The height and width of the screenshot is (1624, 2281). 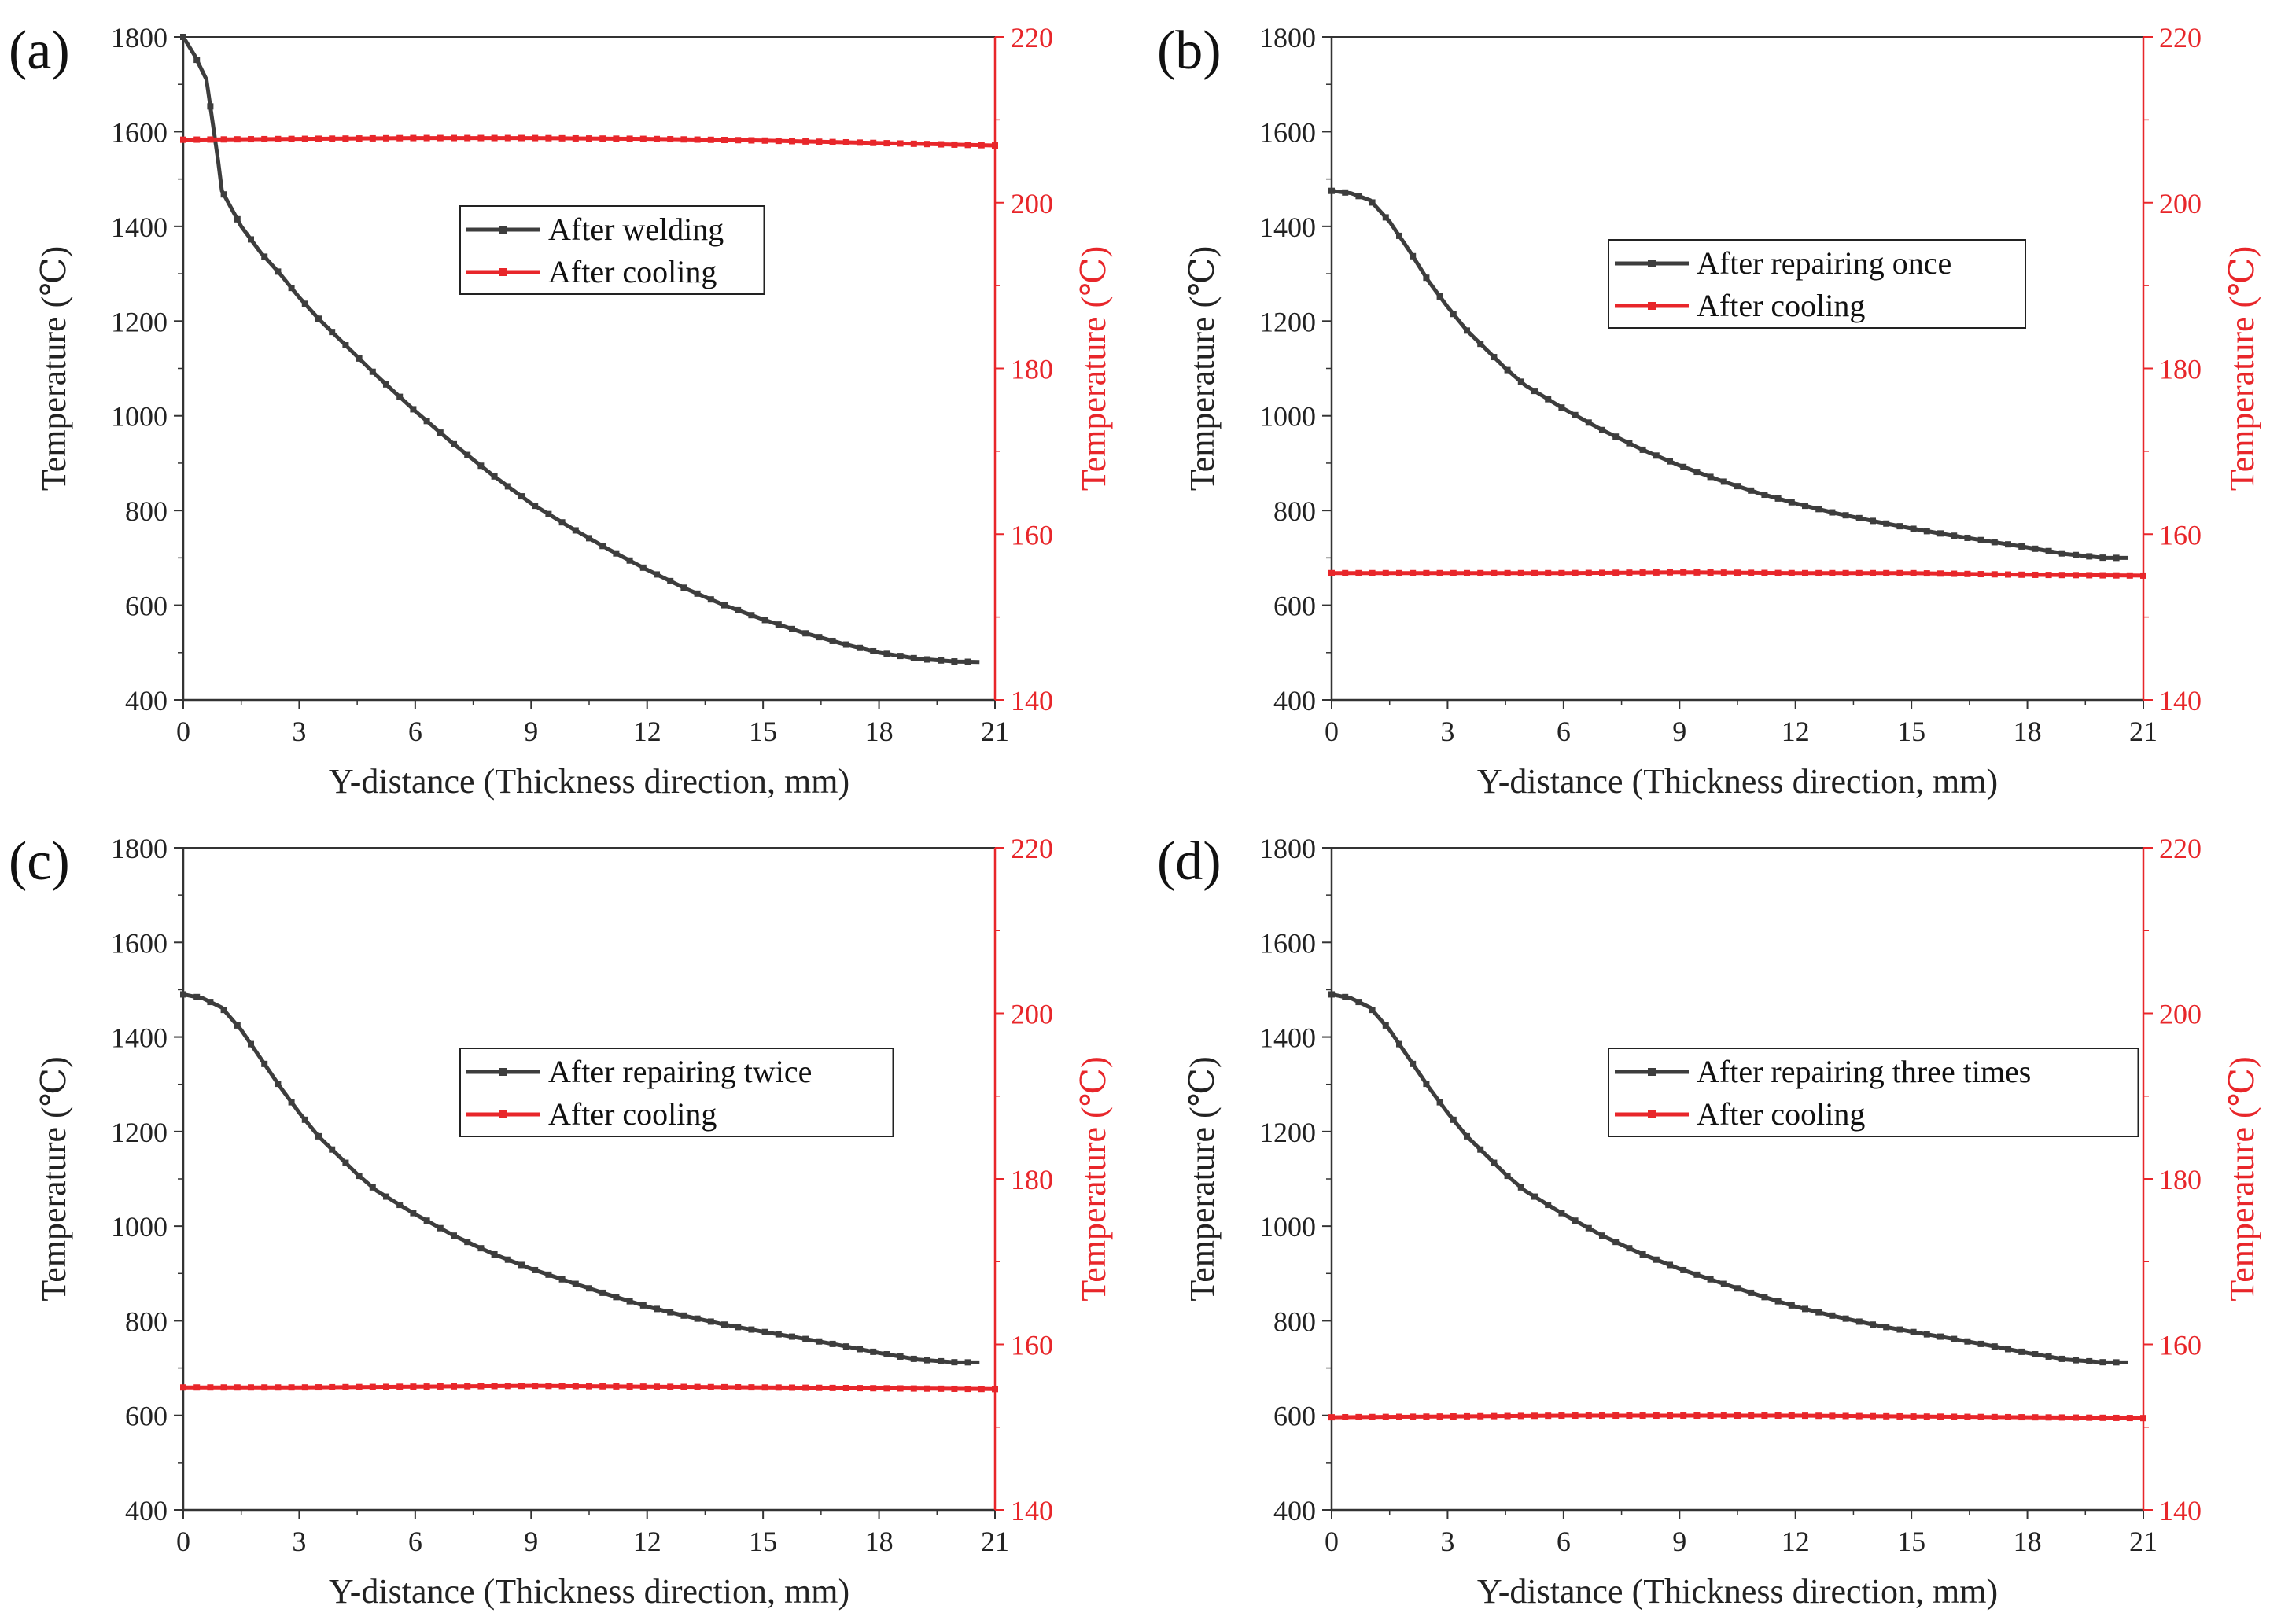 What do you see at coordinates (147, 511) in the screenshot?
I see `y-left-tick-label: 800` at bounding box center [147, 511].